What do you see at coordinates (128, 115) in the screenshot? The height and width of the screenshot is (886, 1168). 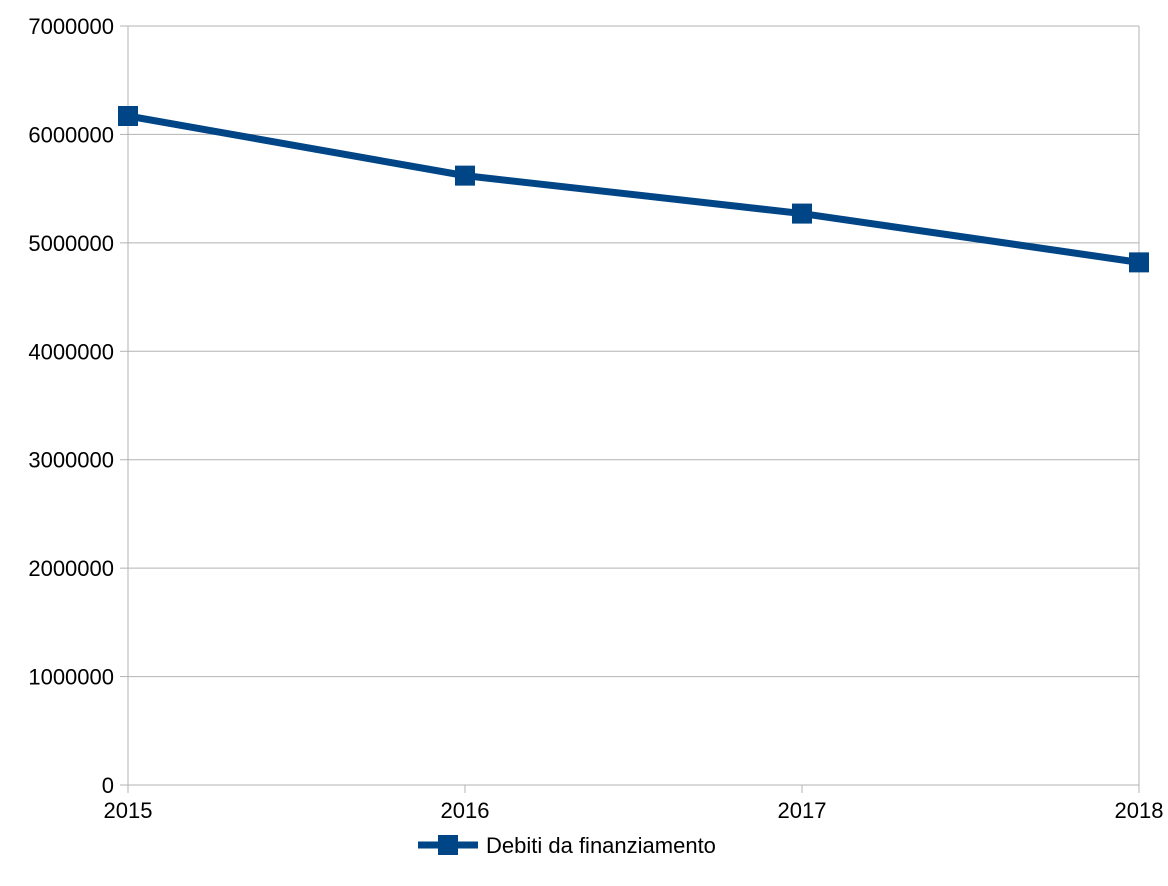 I see `data-point-2015` at bounding box center [128, 115].